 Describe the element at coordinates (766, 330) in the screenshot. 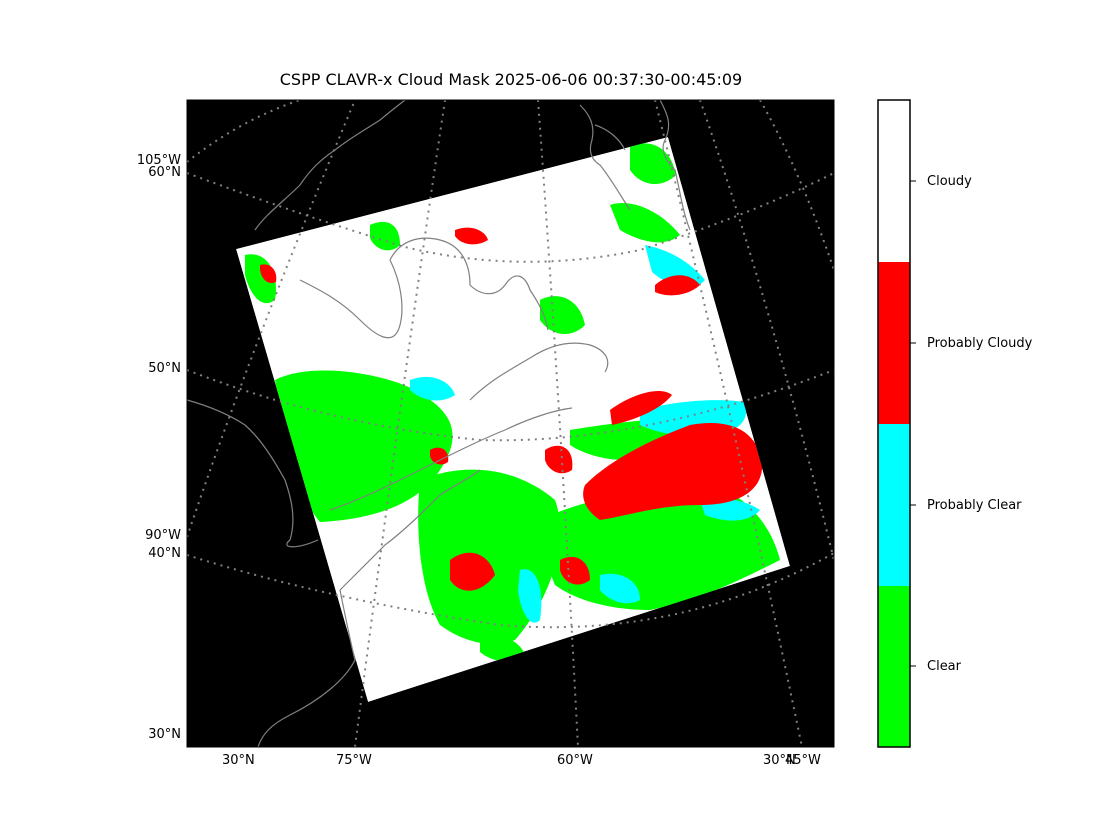

I see `meridian-30w-lower` at that location.